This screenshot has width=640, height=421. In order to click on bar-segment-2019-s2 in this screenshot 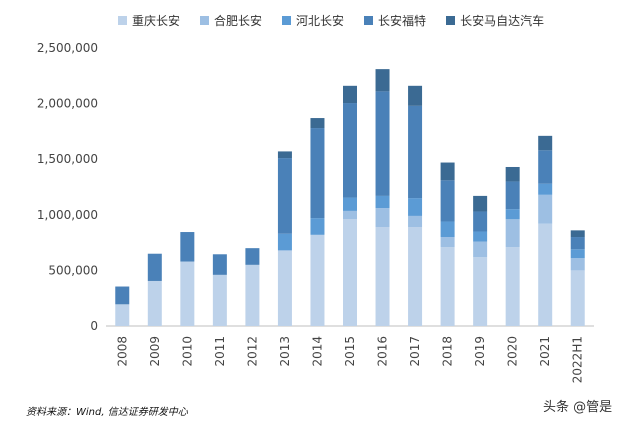, I will do `click(480, 236)`.